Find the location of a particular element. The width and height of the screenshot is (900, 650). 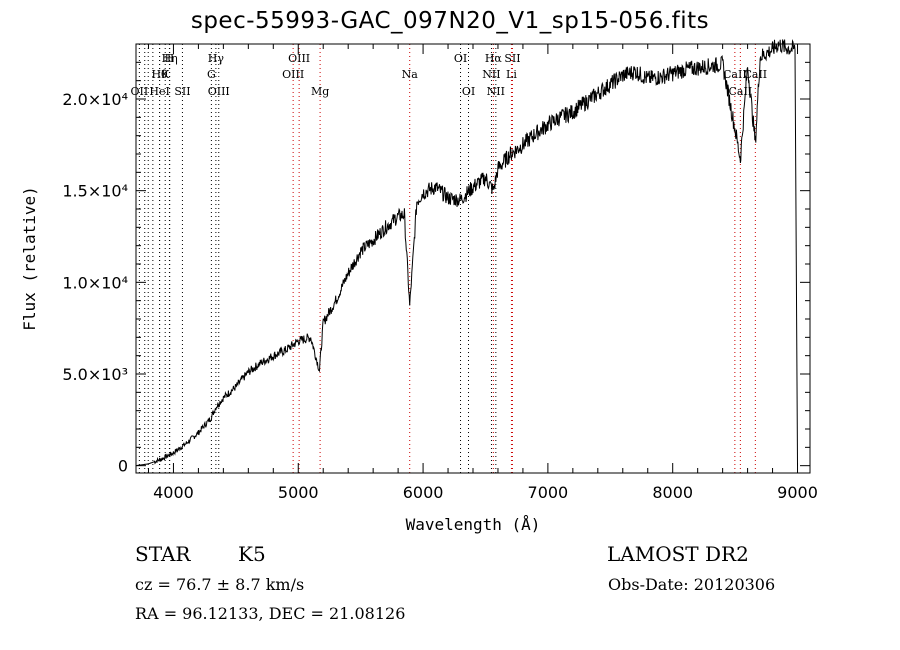

x-tick-label: 6000 is located at coordinates (423, 492).